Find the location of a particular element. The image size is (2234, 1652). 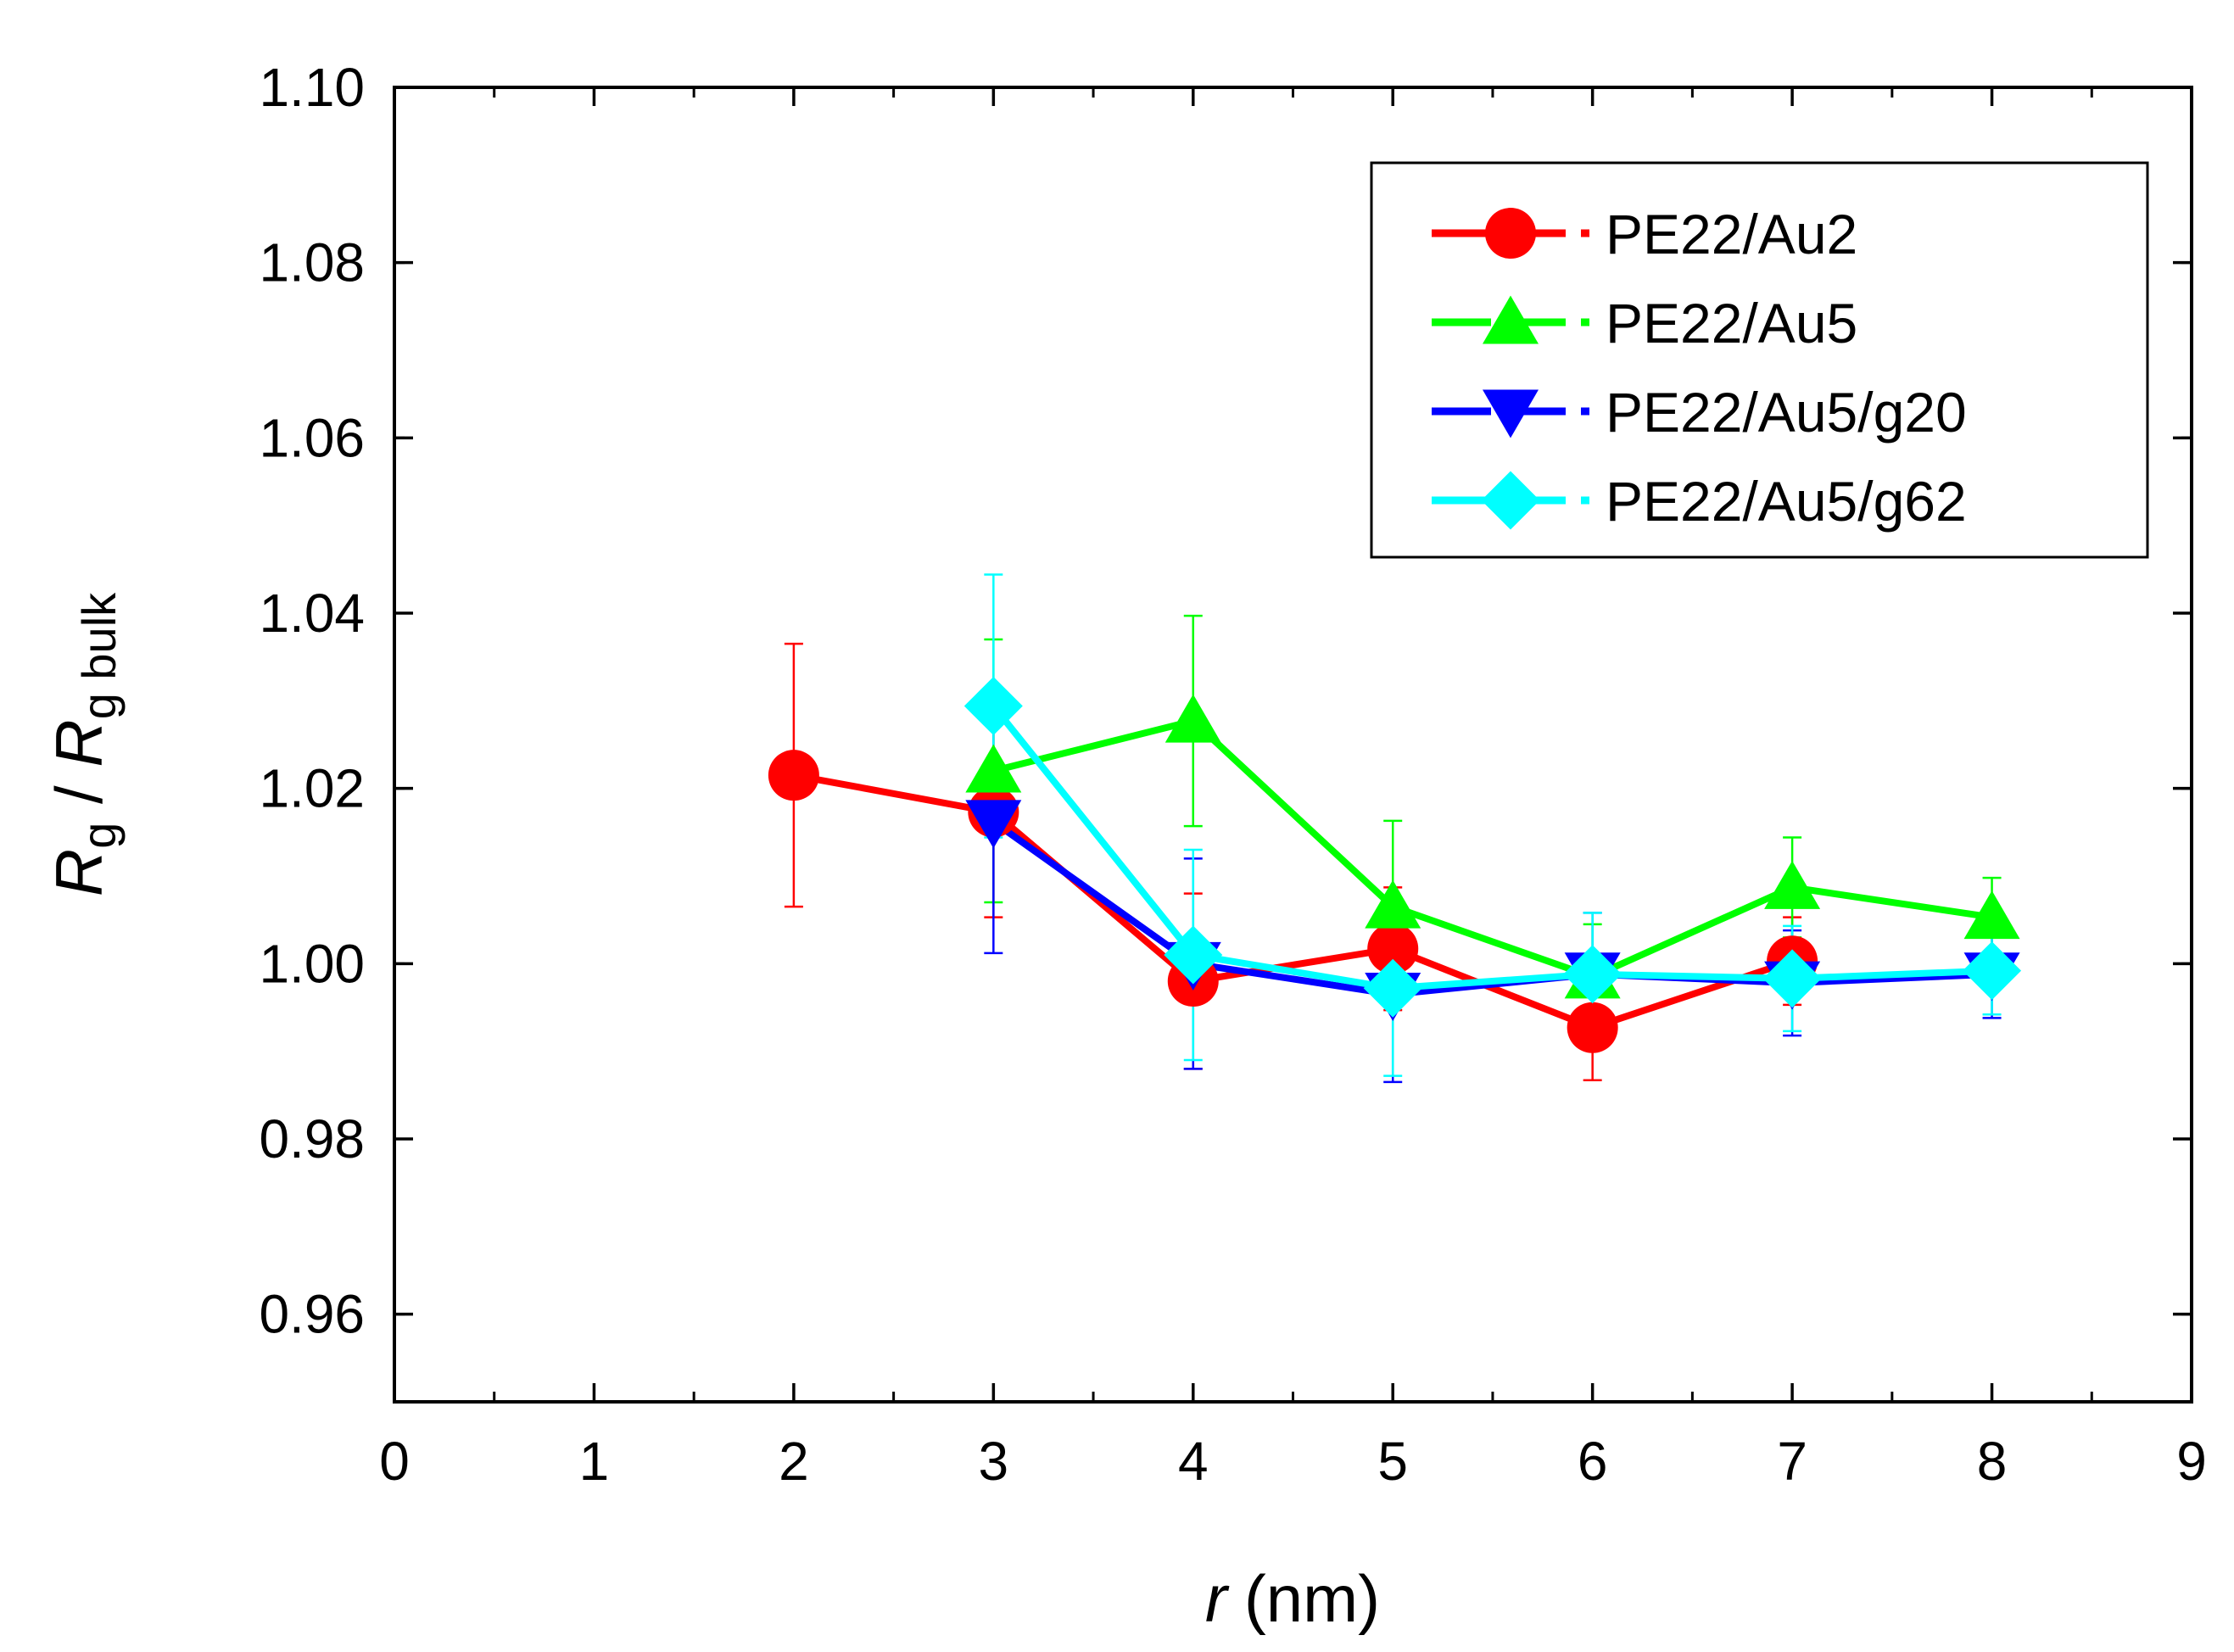

legend-item-pe22-au2: PE22/Au2 is located at coordinates (1644, 234).